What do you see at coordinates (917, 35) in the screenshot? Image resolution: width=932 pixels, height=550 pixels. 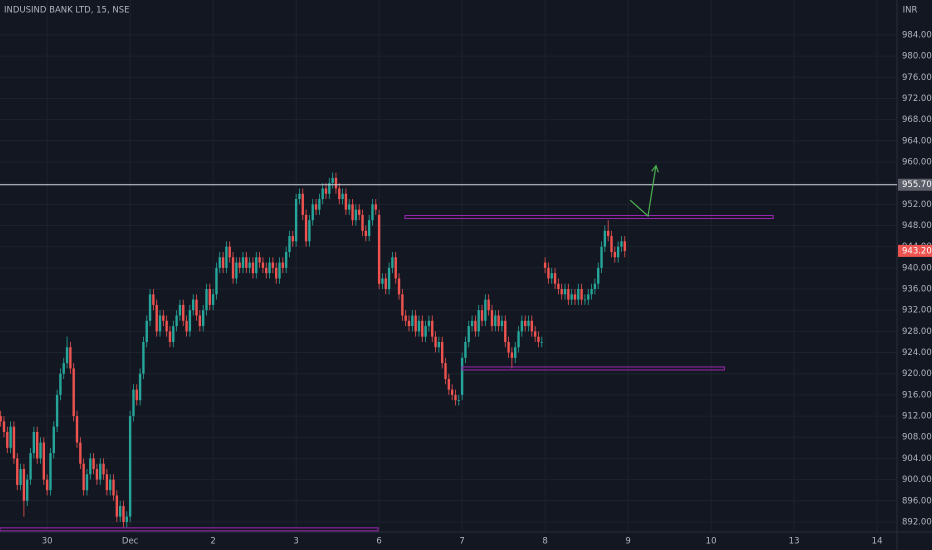 I see `y-tick-label: 984.00` at bounding box center [917, 35].